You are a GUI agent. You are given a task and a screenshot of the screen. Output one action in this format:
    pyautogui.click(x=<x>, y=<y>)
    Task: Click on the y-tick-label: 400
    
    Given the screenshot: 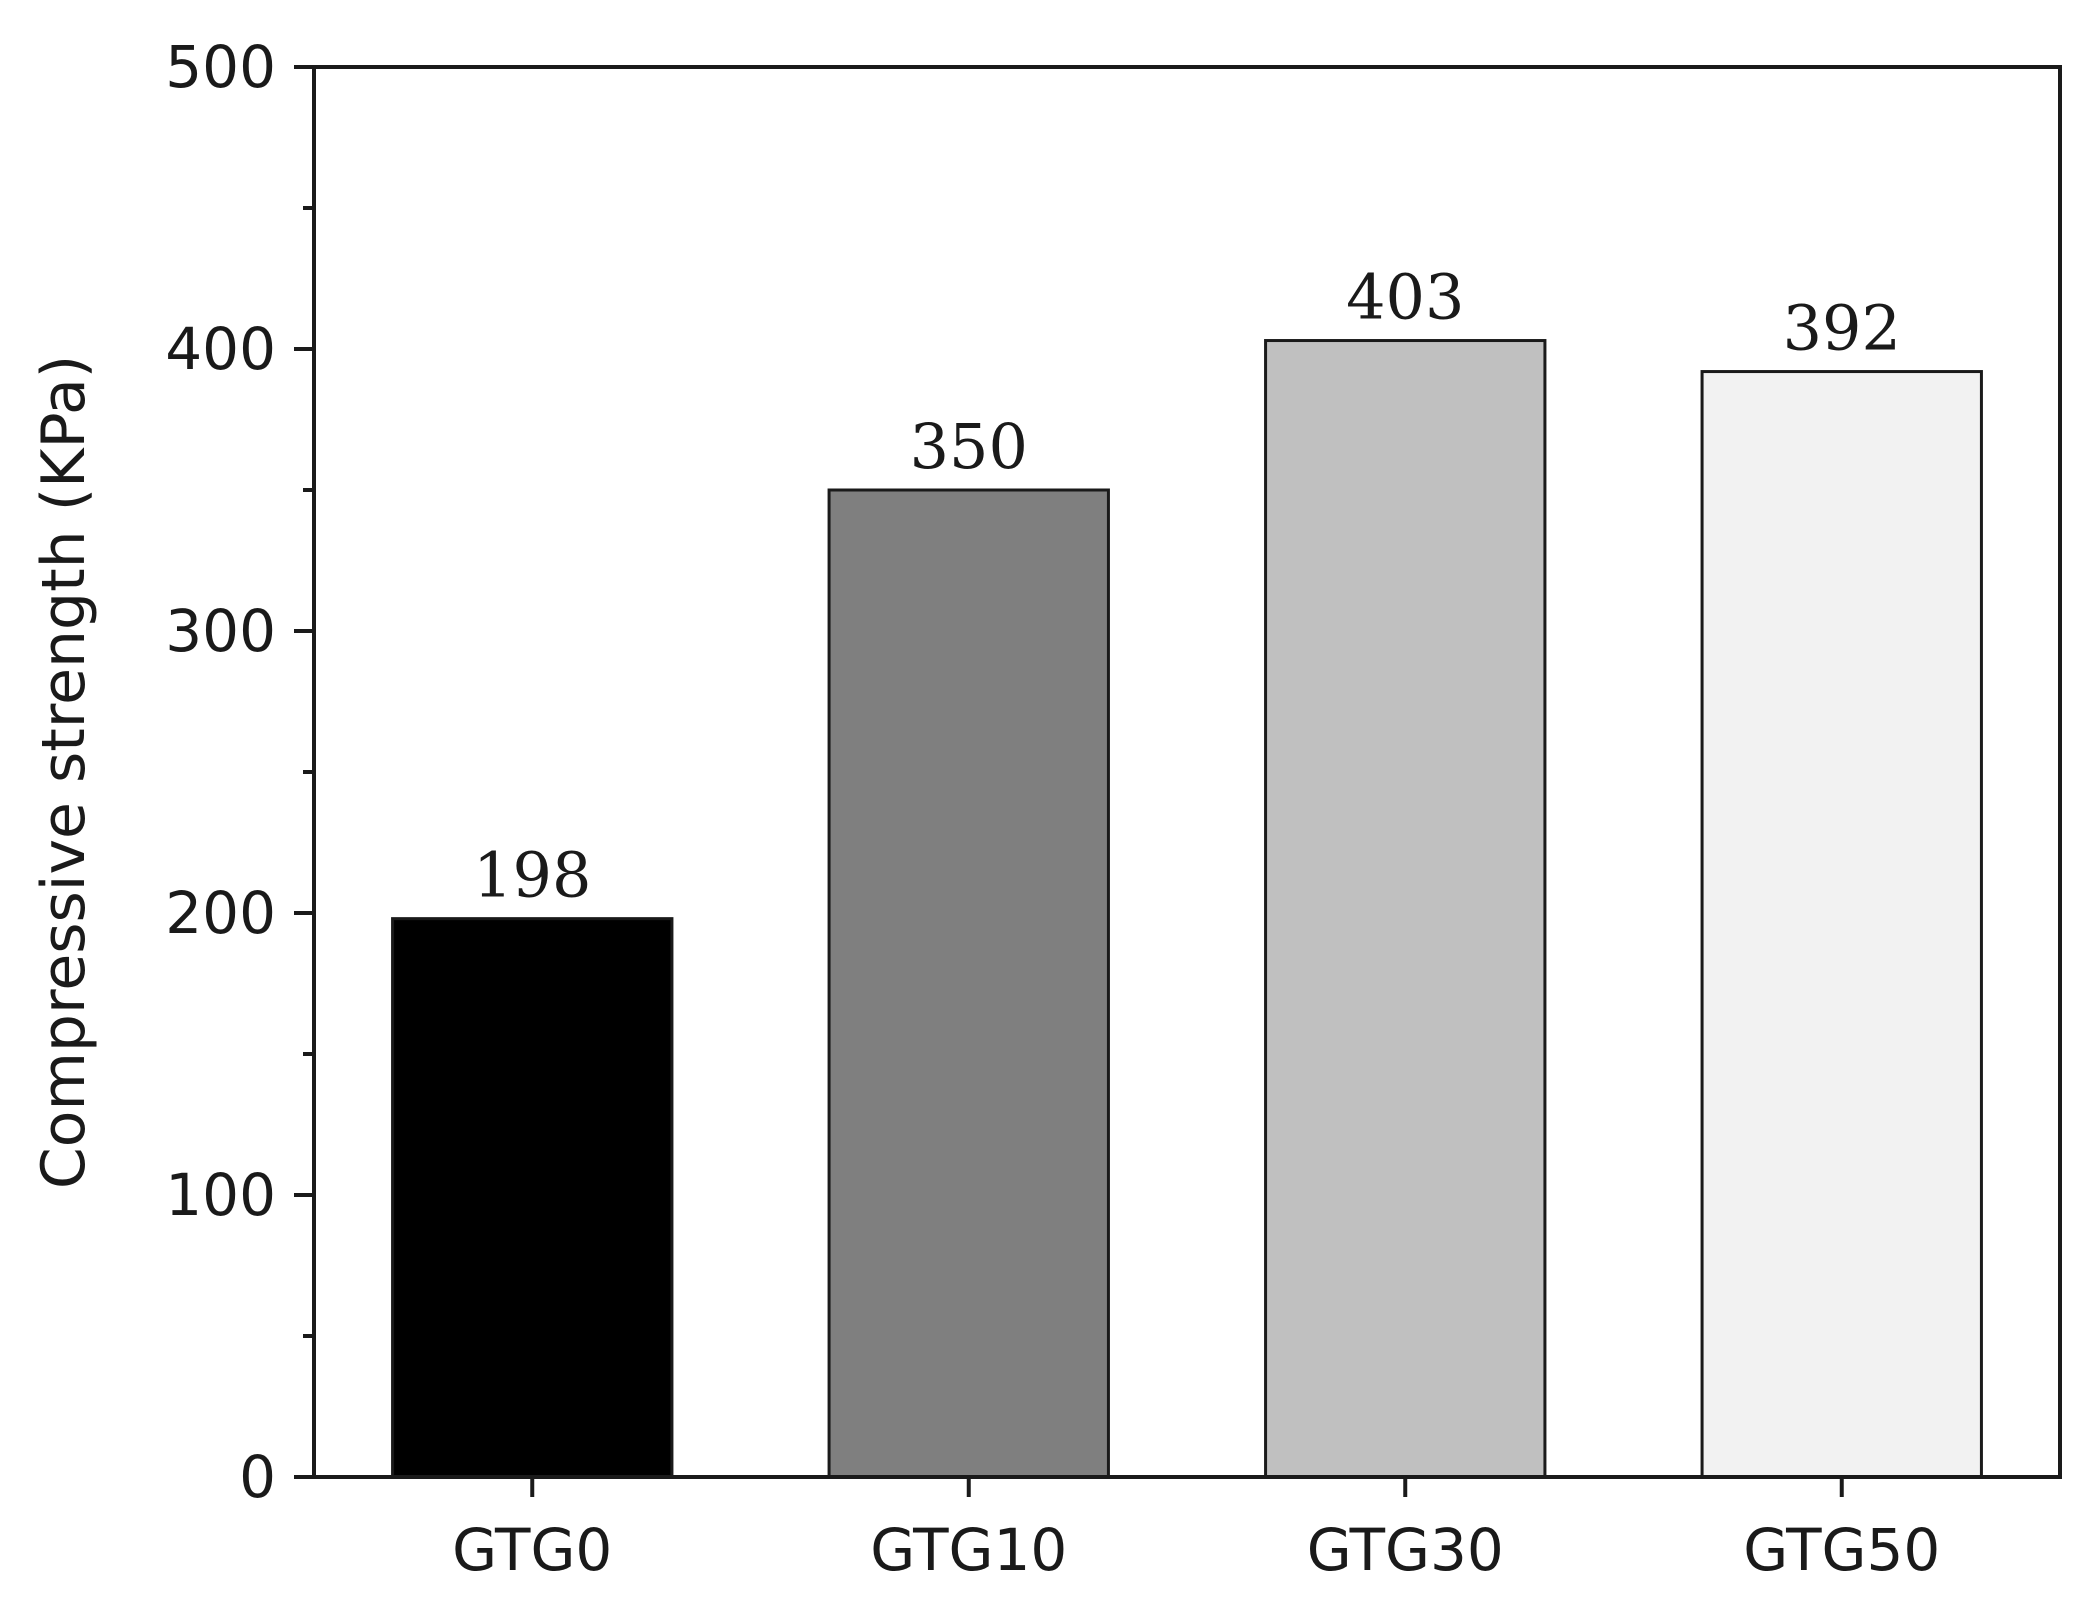 What is the action you would take?
    pyautogui.click(x=220, y=349)
    